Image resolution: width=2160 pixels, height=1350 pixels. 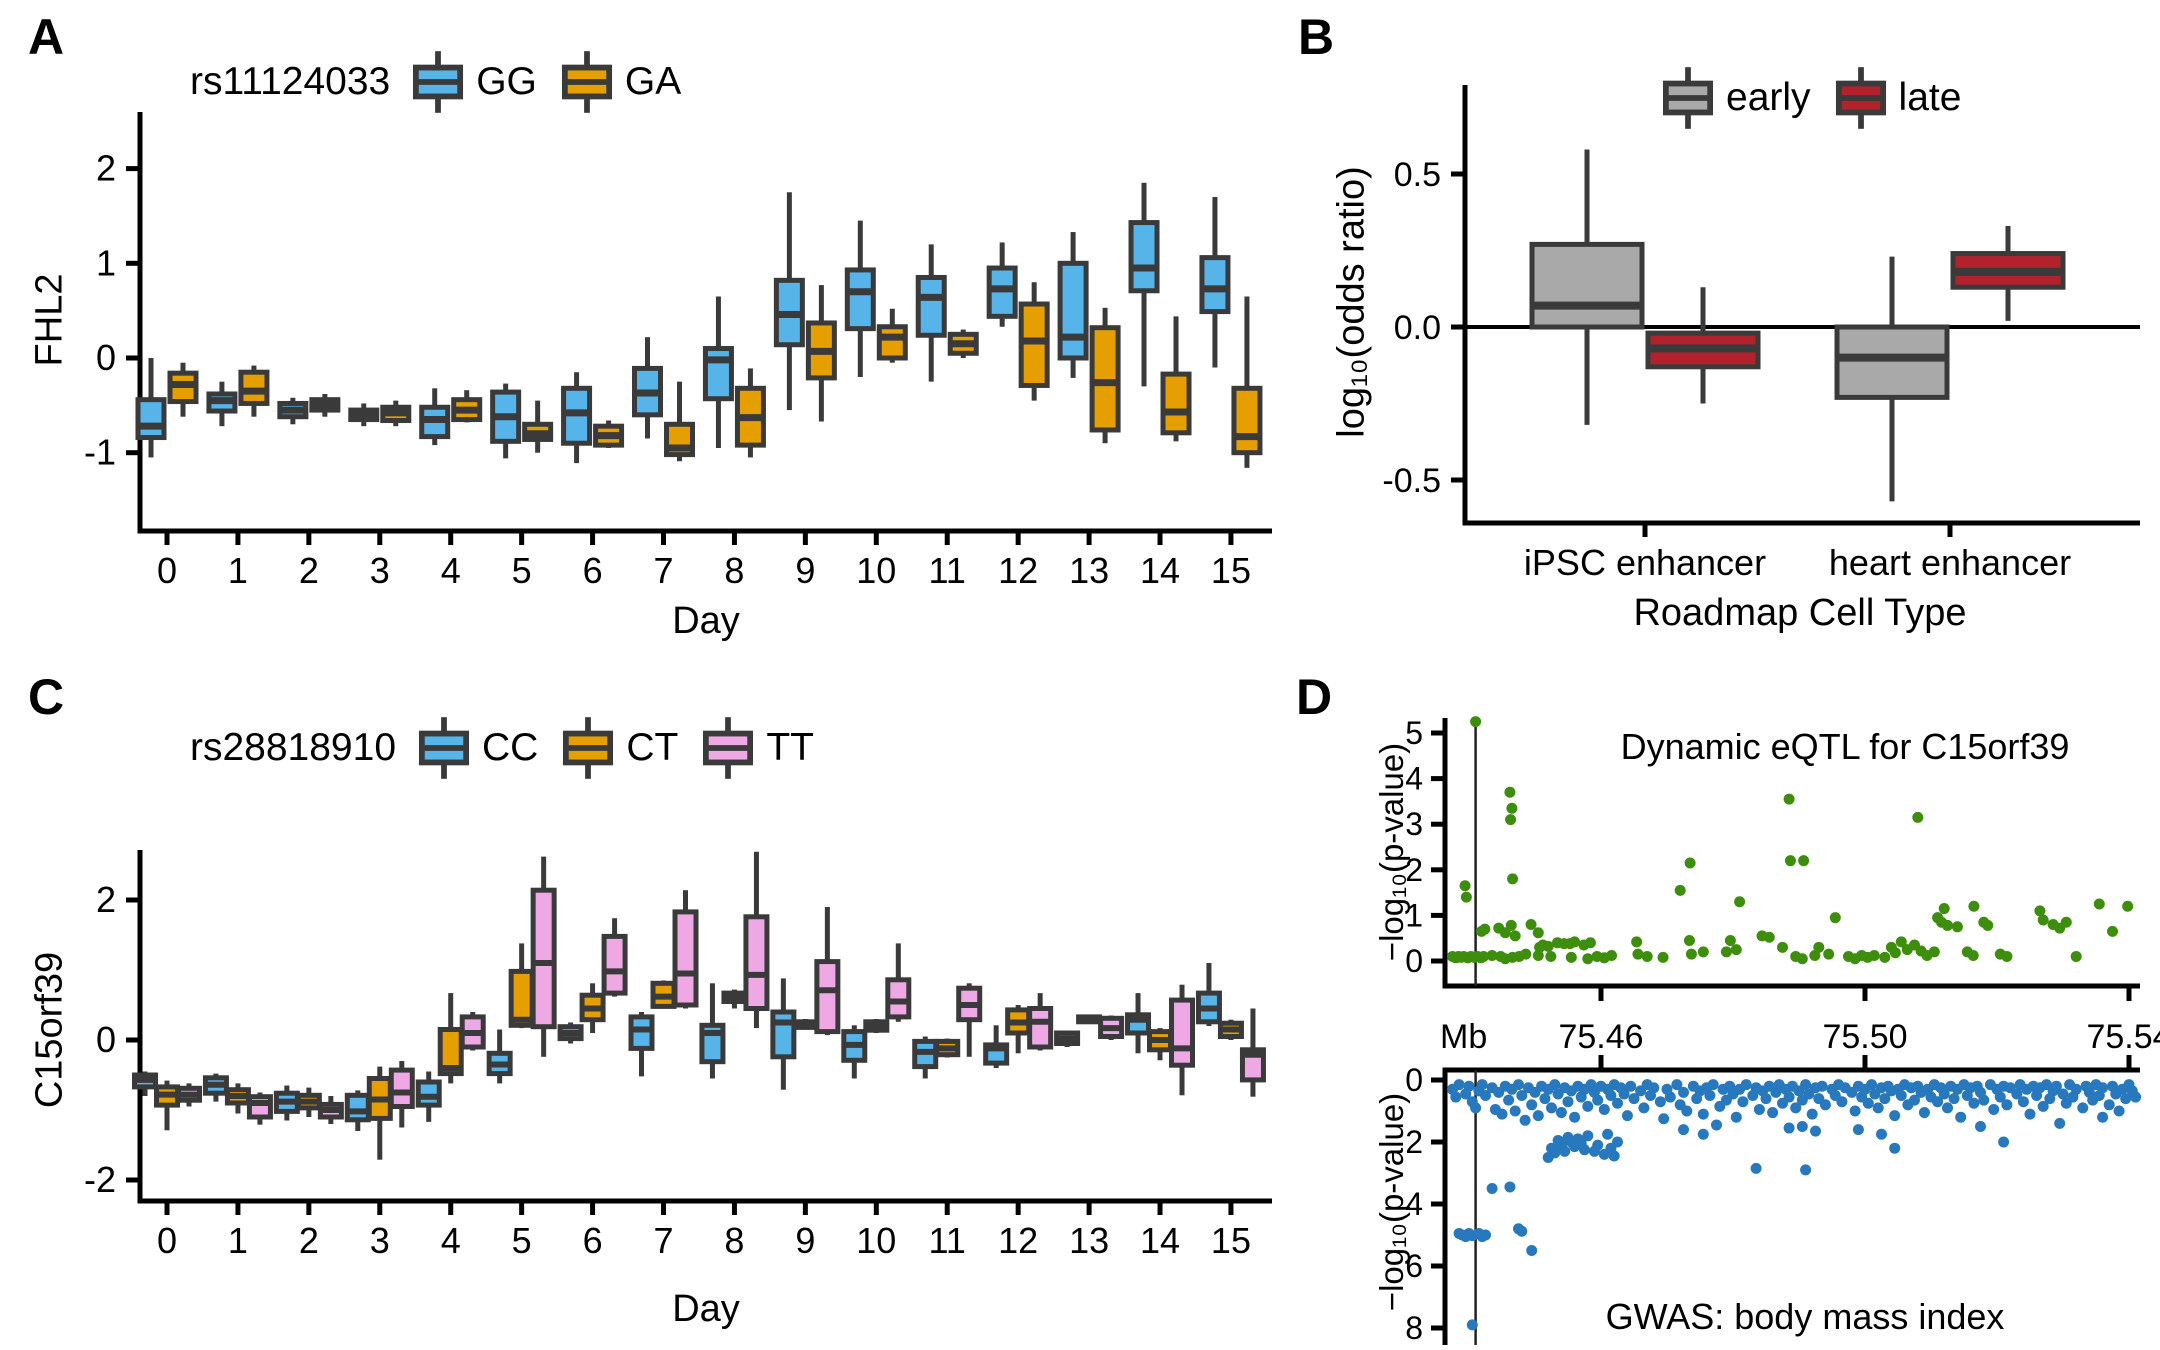 What do you see at coordinates (1314, 697) in the screenshot?
I see `panel-d-letter: D` at bounding box center [1314, 697].